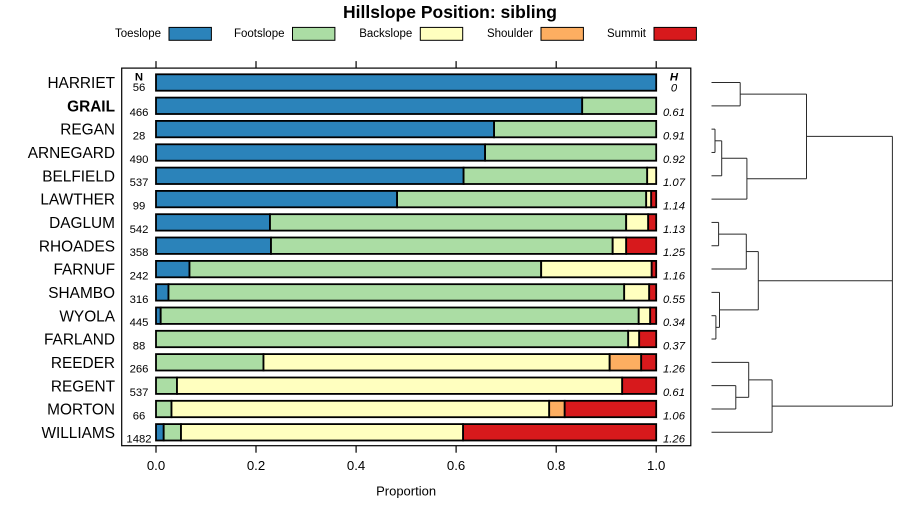 This screenshot has width=900, height=525. What do you see at coordinates (674, 300) in the screenshot?
I see `svg-text: 0.55` at bounding box center [674, 300].